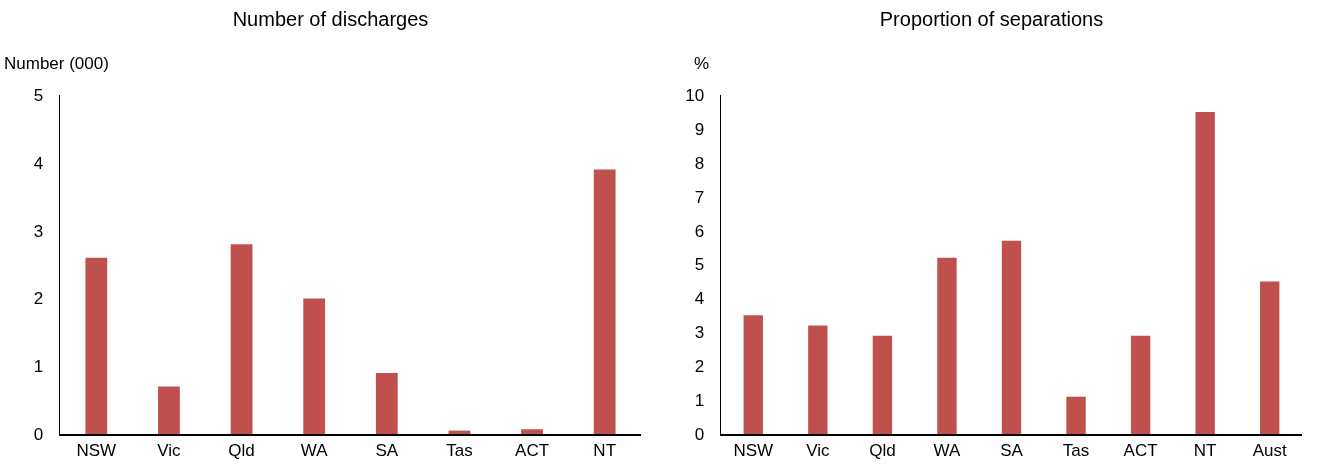 The image size is (1323, 469). I want to click on y-tick-label: 7, so click(699, 197).